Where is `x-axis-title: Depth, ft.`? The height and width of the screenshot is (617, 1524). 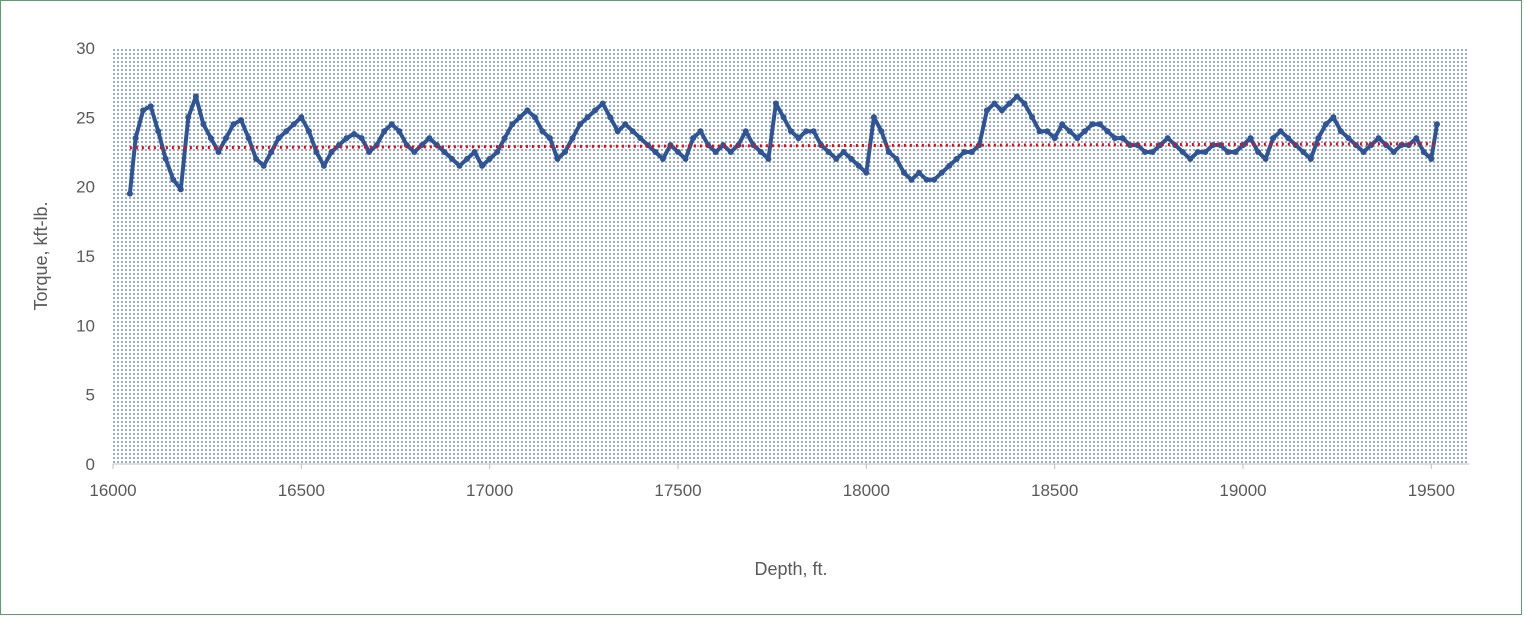
x-axis-title: Depth, ft. is located at coordinates (790, 569).